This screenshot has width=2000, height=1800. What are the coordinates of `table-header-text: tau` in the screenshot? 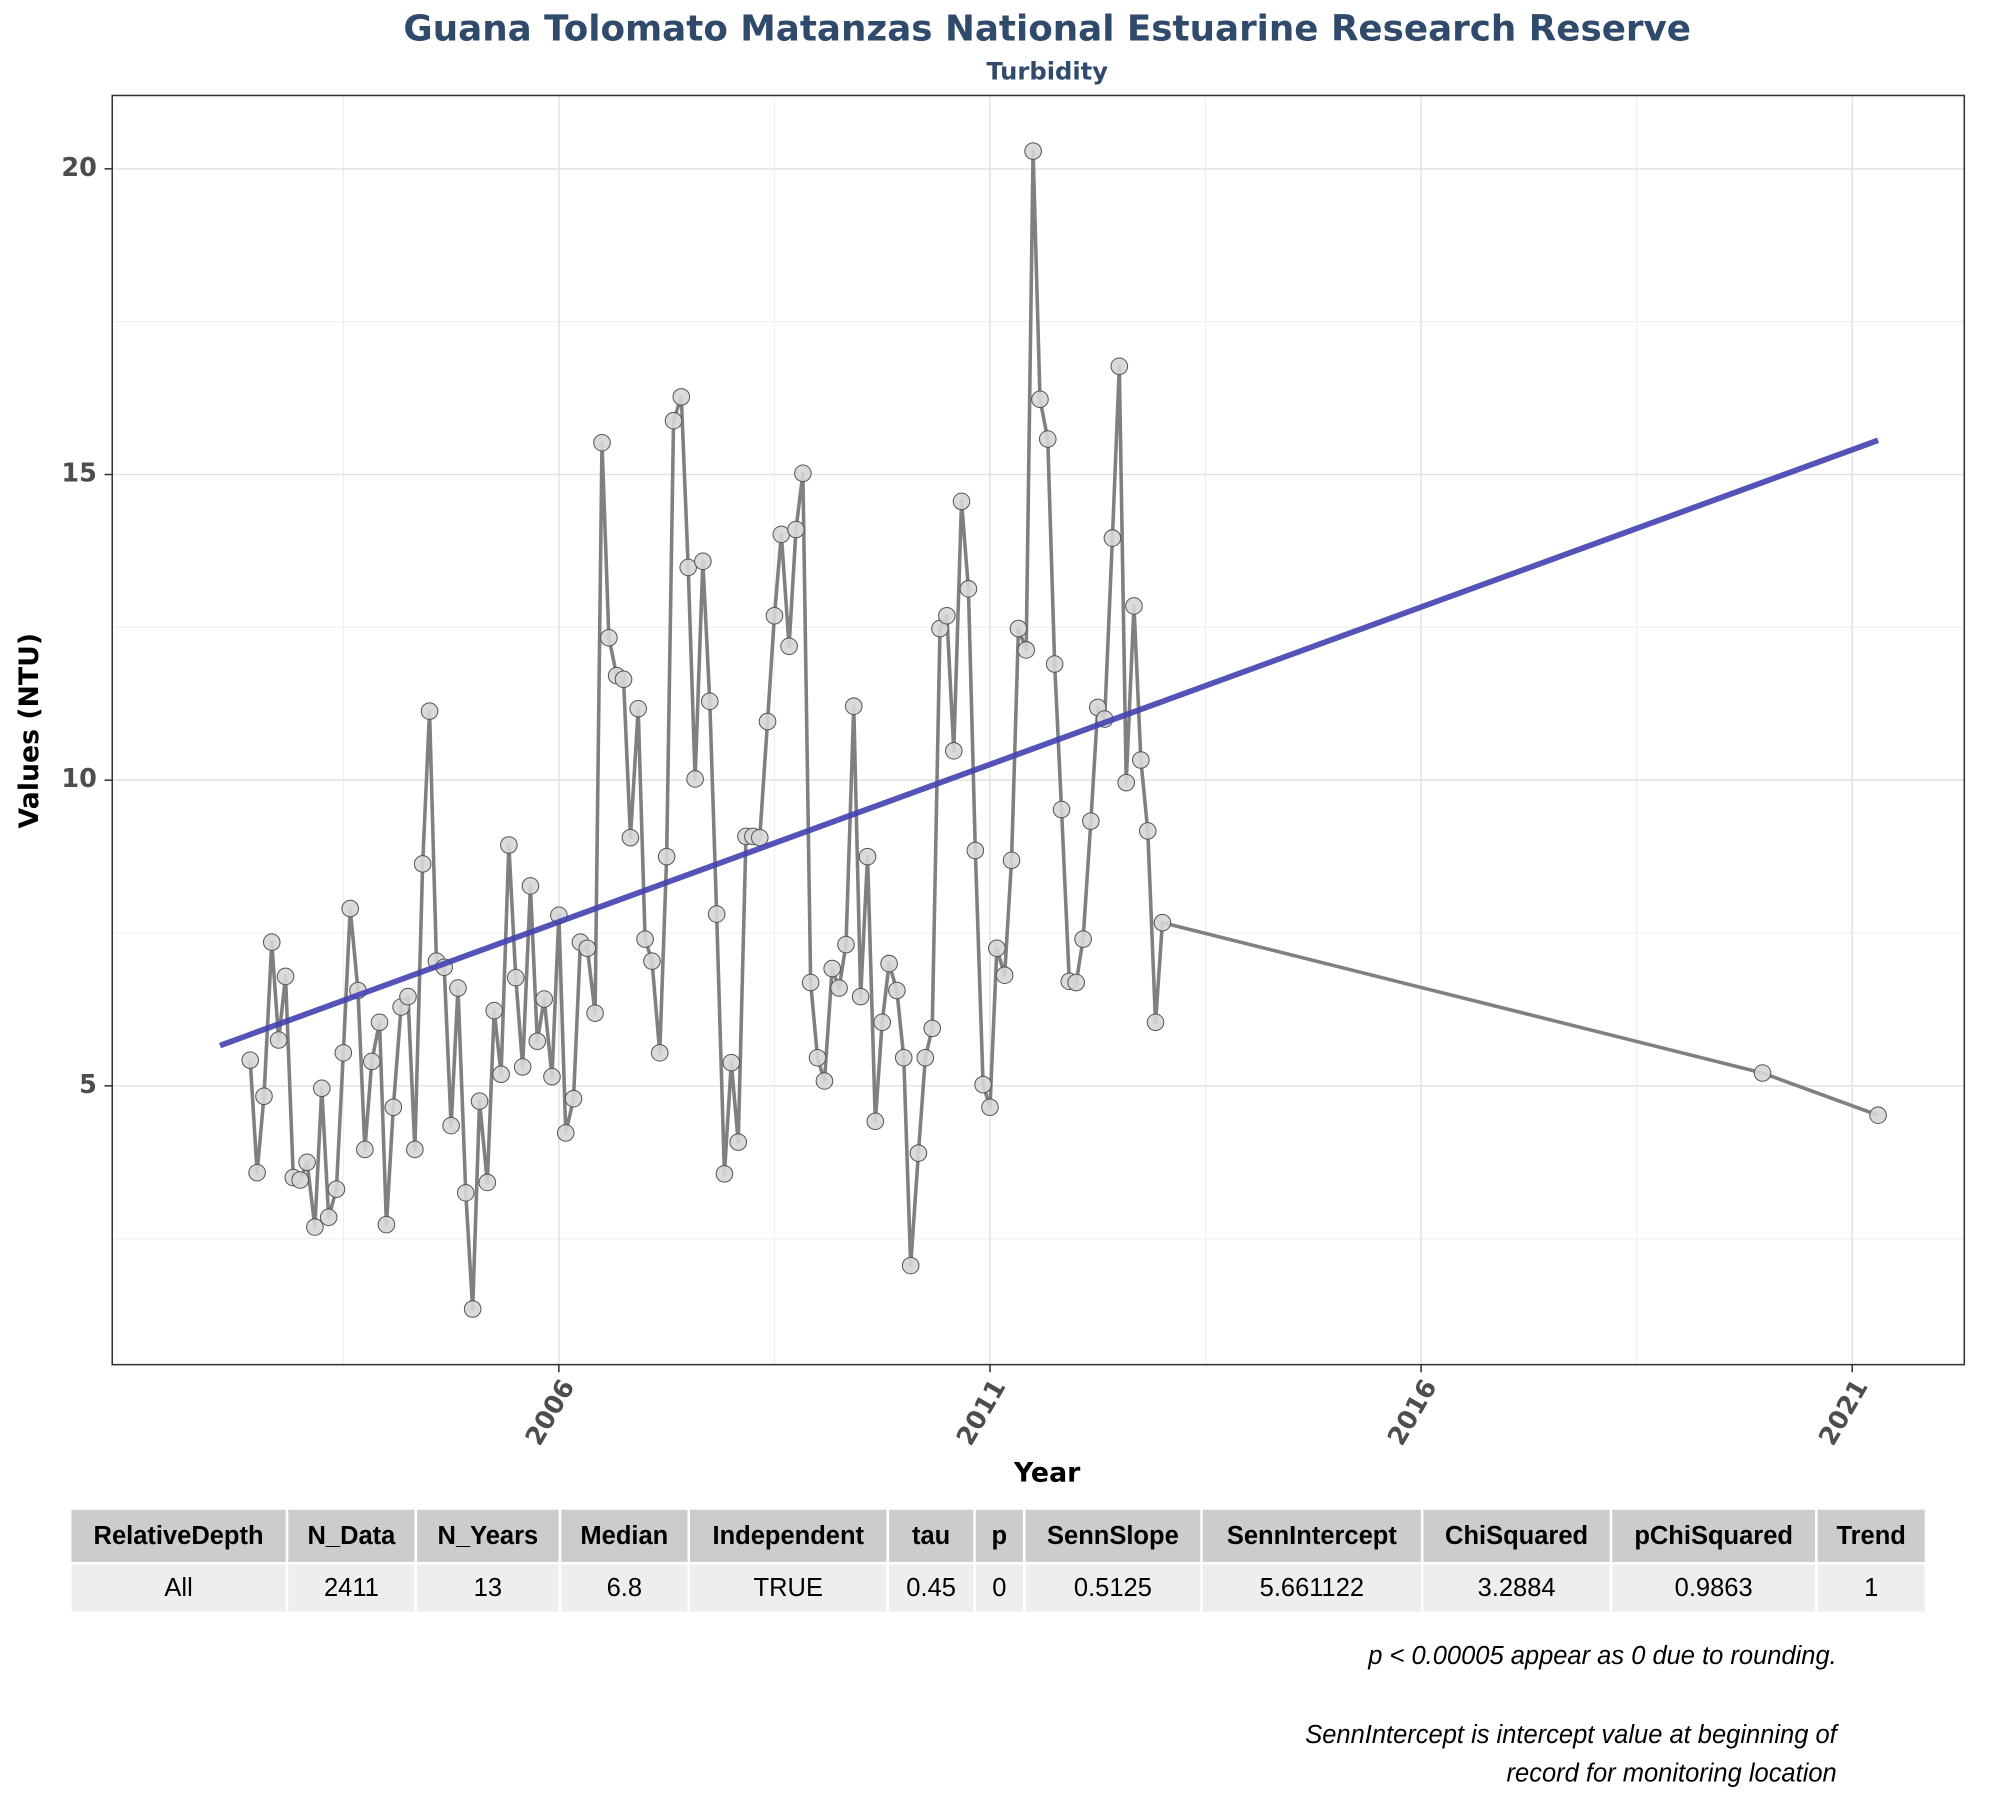 It's located at (931, 1536).